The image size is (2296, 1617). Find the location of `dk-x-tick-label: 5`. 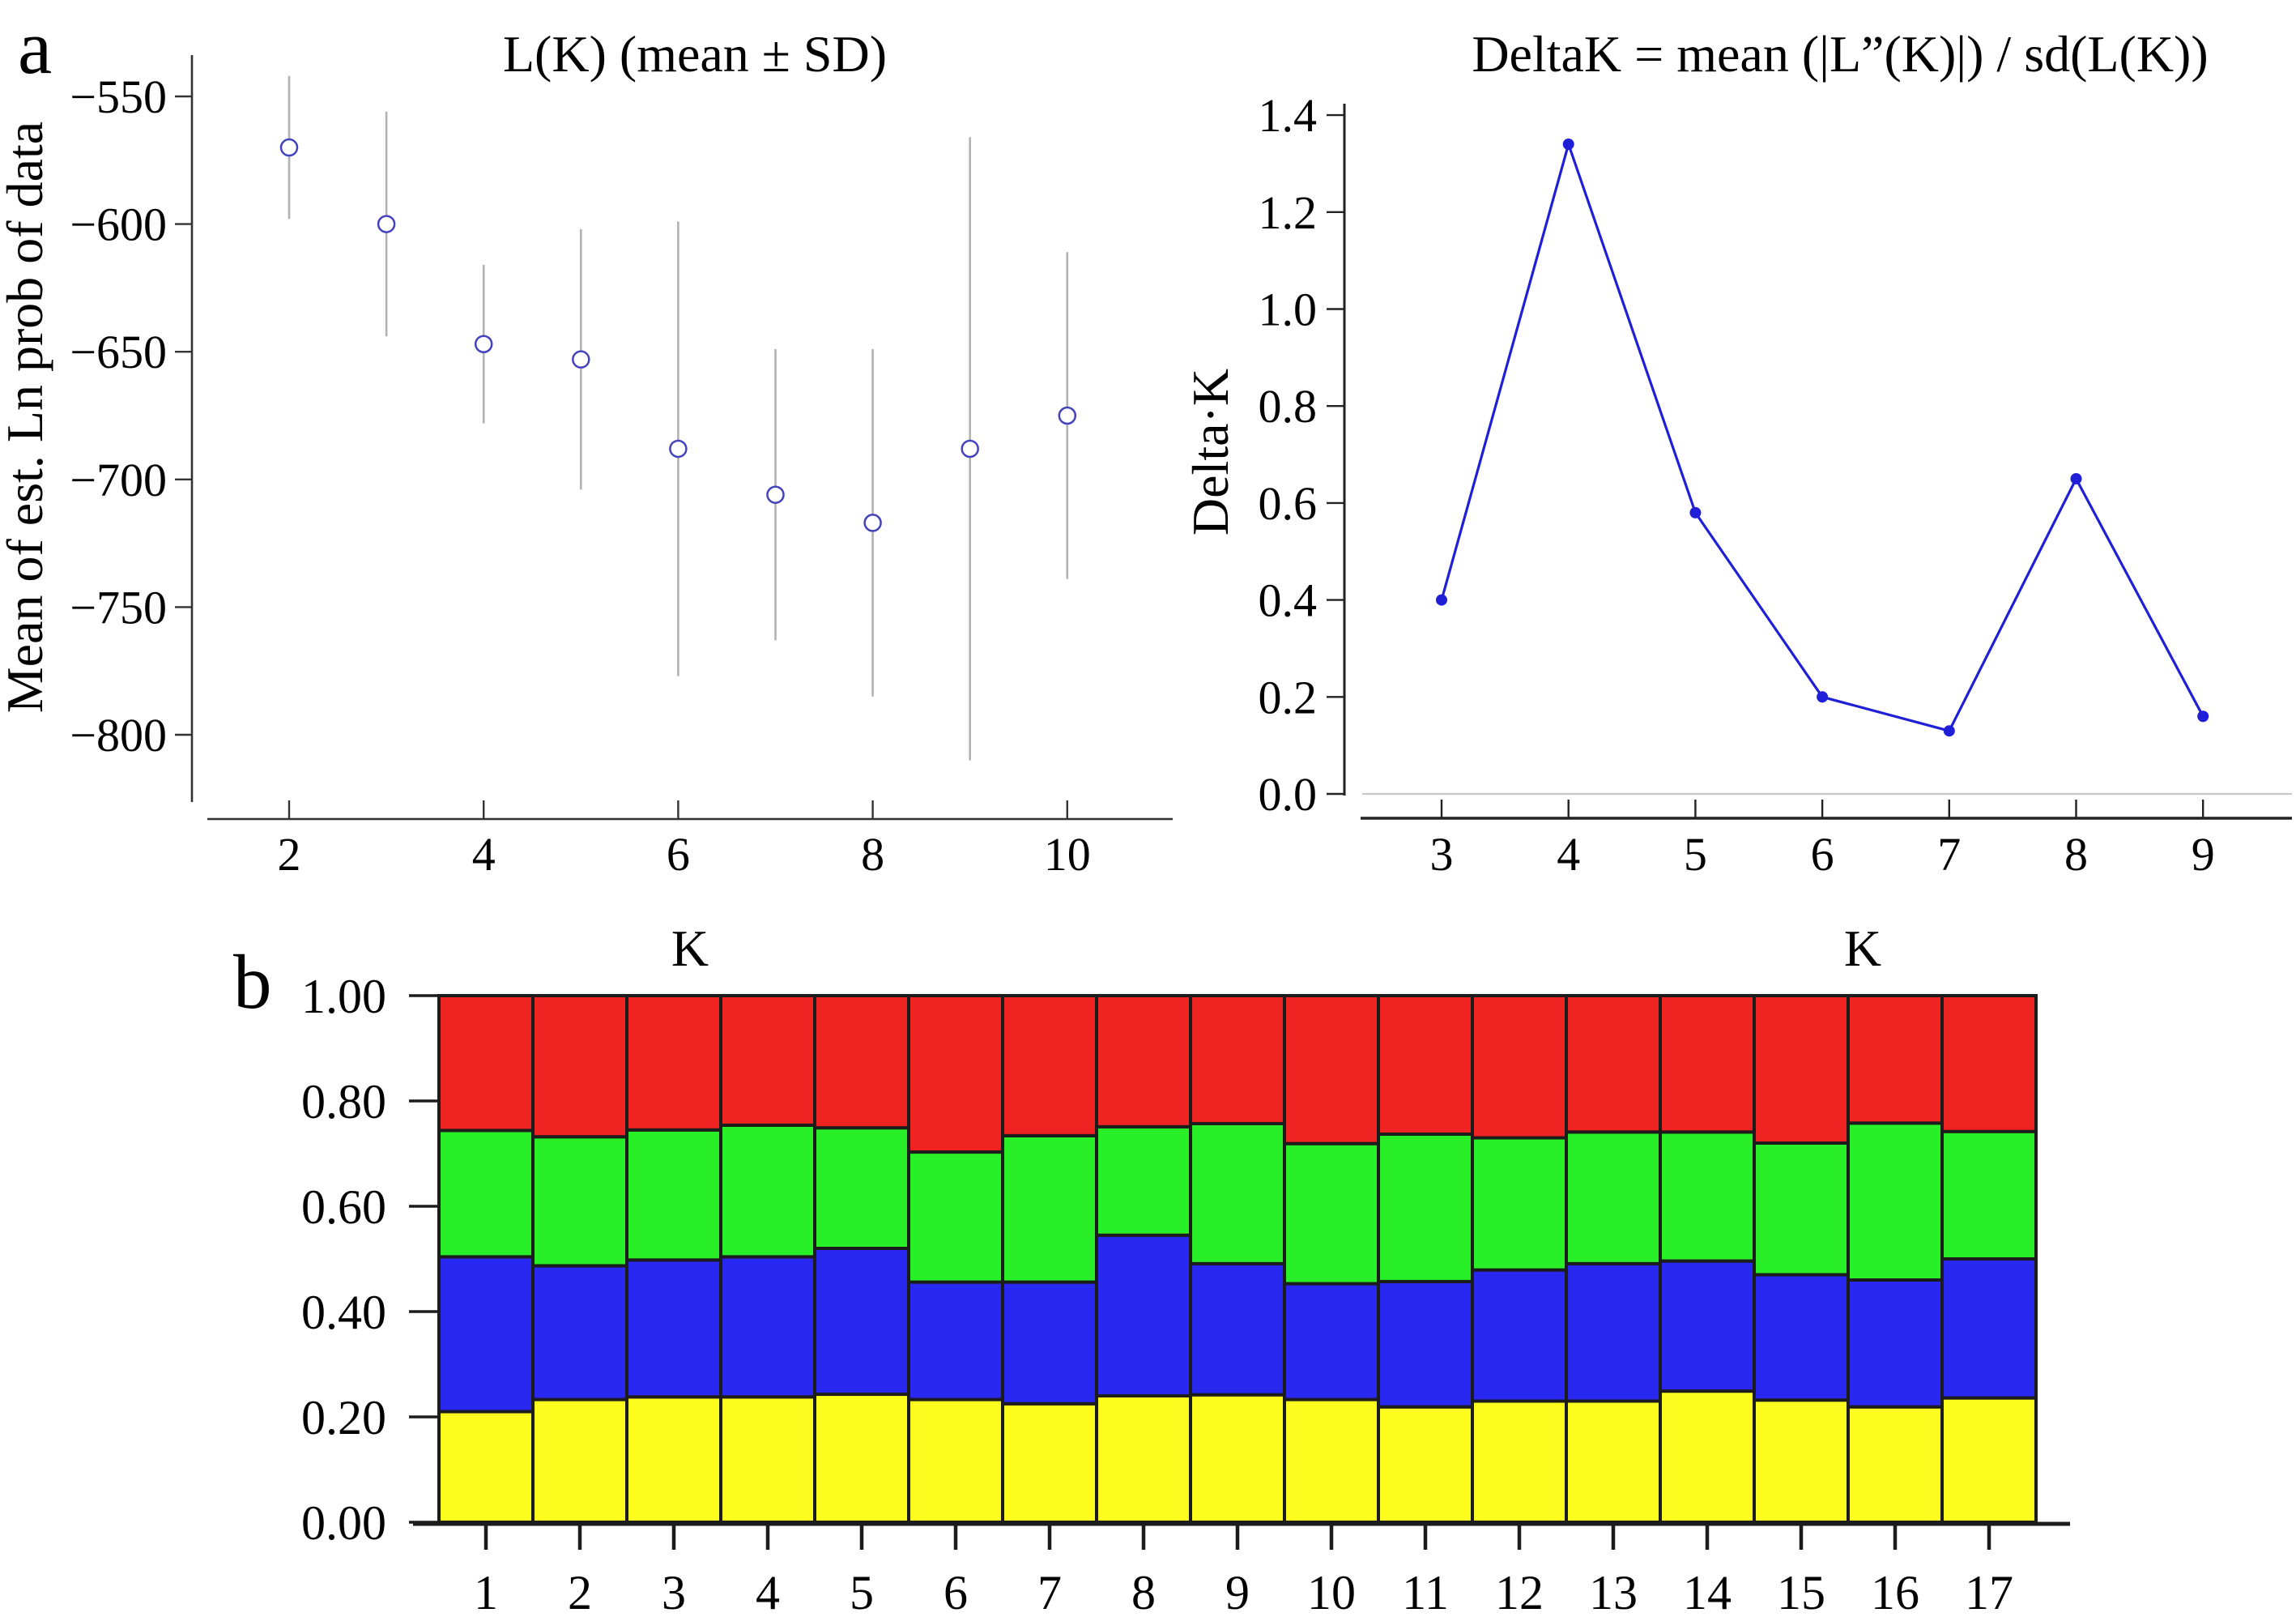

dk-x-tick-label: 5 is located at coordinates (1696, 854).